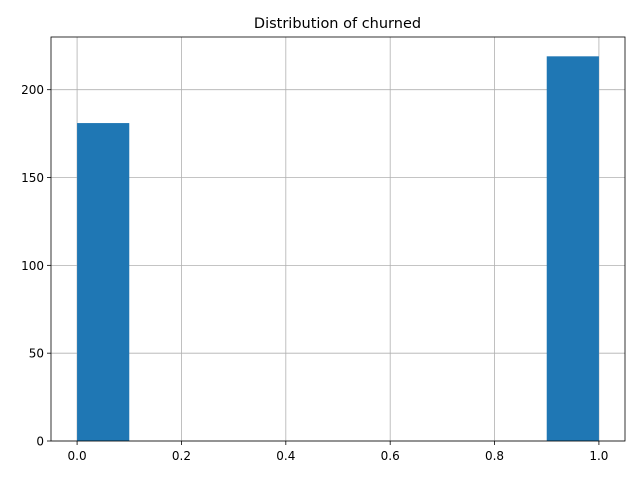 The width and height of the screenshot is (640, 480). I want to click on y-tick-label: 0, so click(40, 442).